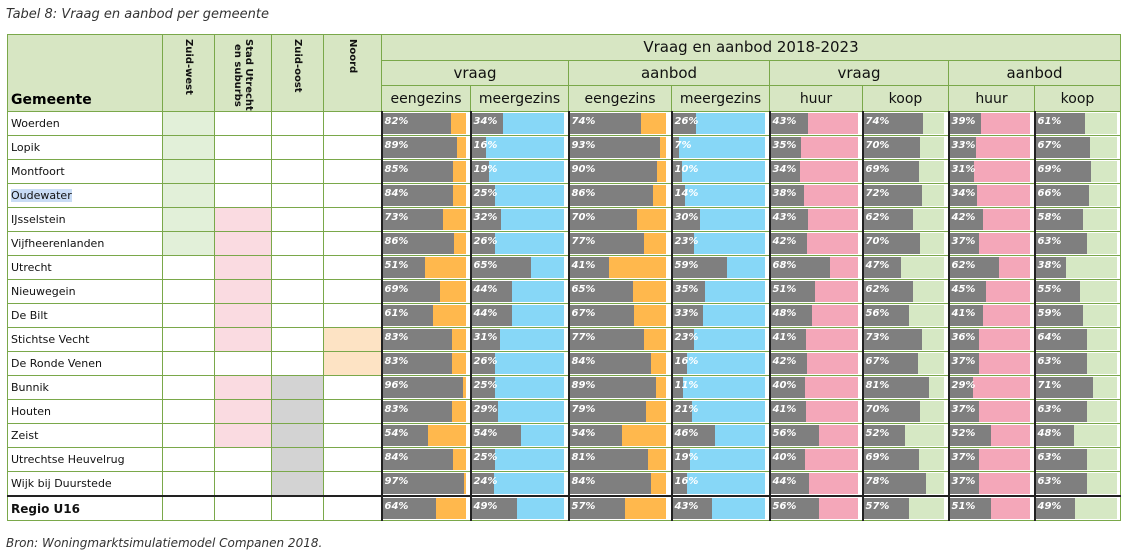 The width and height of the screenshot is (1135, 556). Describe the element at coordinates (991, 435) in the screenshot. I see `bar-cell-aanbod-huur: 52%` at that location.